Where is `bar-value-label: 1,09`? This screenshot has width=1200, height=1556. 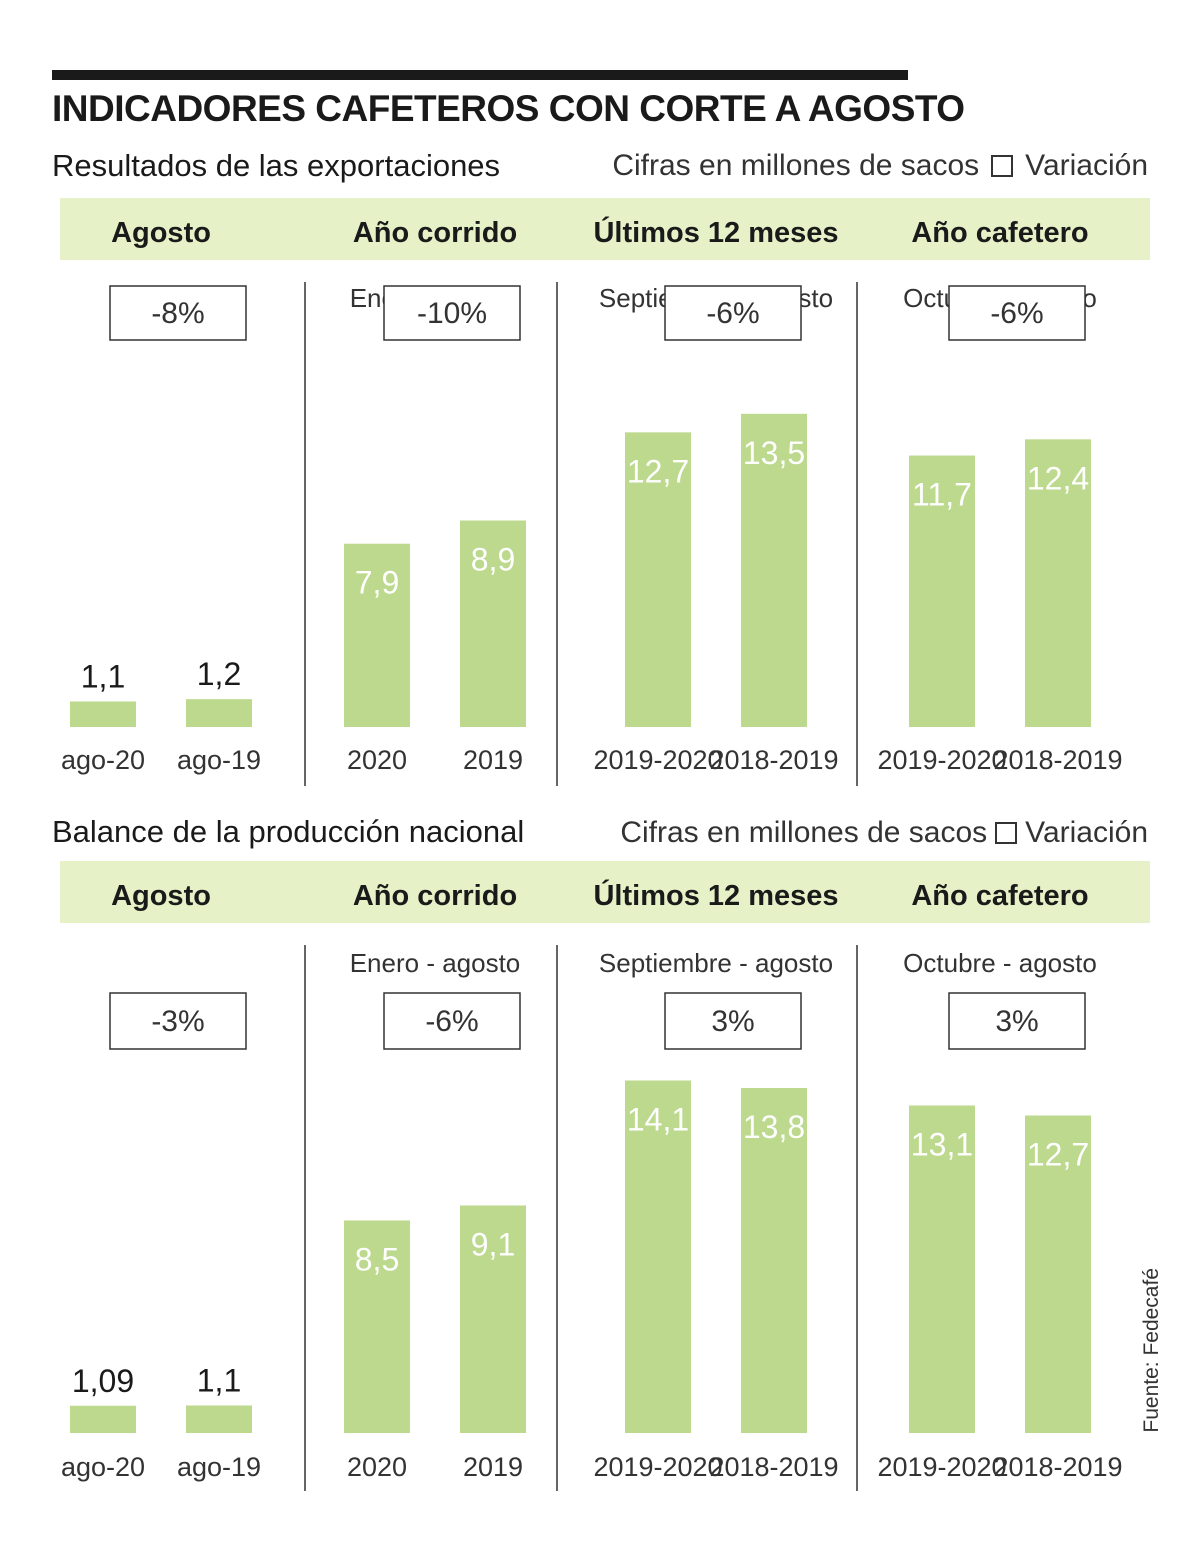
bar-value-label: 1,09 is located at coordinates (103, 1381).